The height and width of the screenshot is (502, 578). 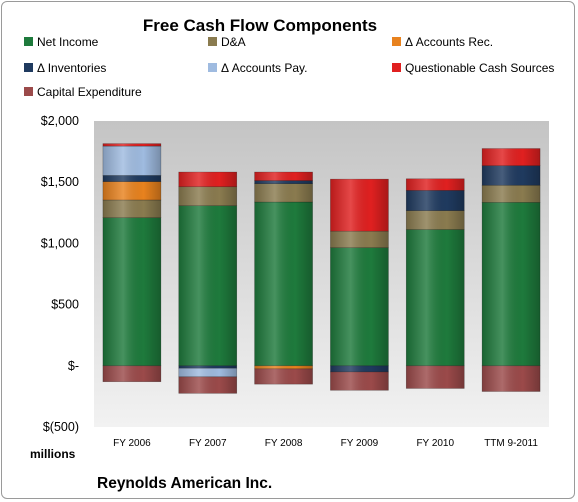 What do you see at coordinates (60, 274) in the screenshot?
I see `y-axis: $2,000 $1,500 $1,000 $500 $- $(500)` at bounding box center [60, 274].